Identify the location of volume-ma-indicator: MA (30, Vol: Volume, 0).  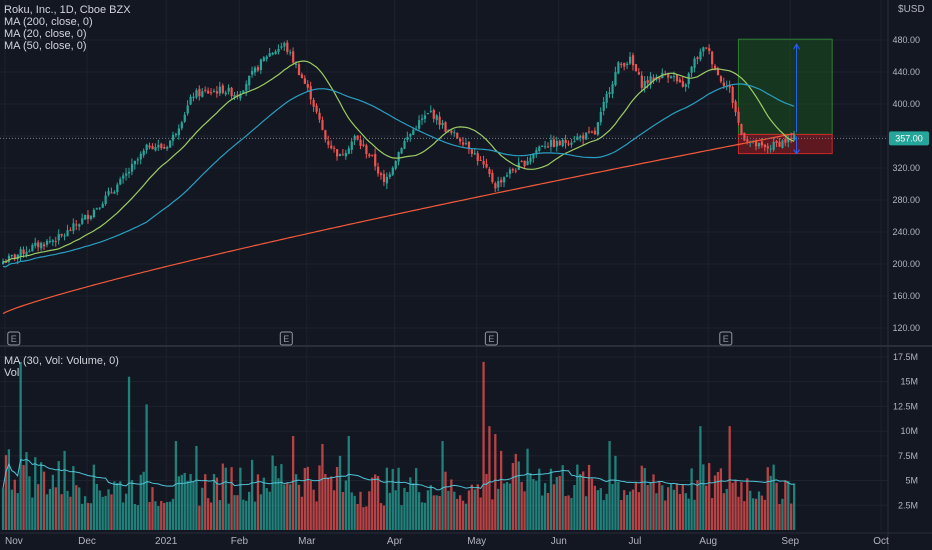
(61, 361).